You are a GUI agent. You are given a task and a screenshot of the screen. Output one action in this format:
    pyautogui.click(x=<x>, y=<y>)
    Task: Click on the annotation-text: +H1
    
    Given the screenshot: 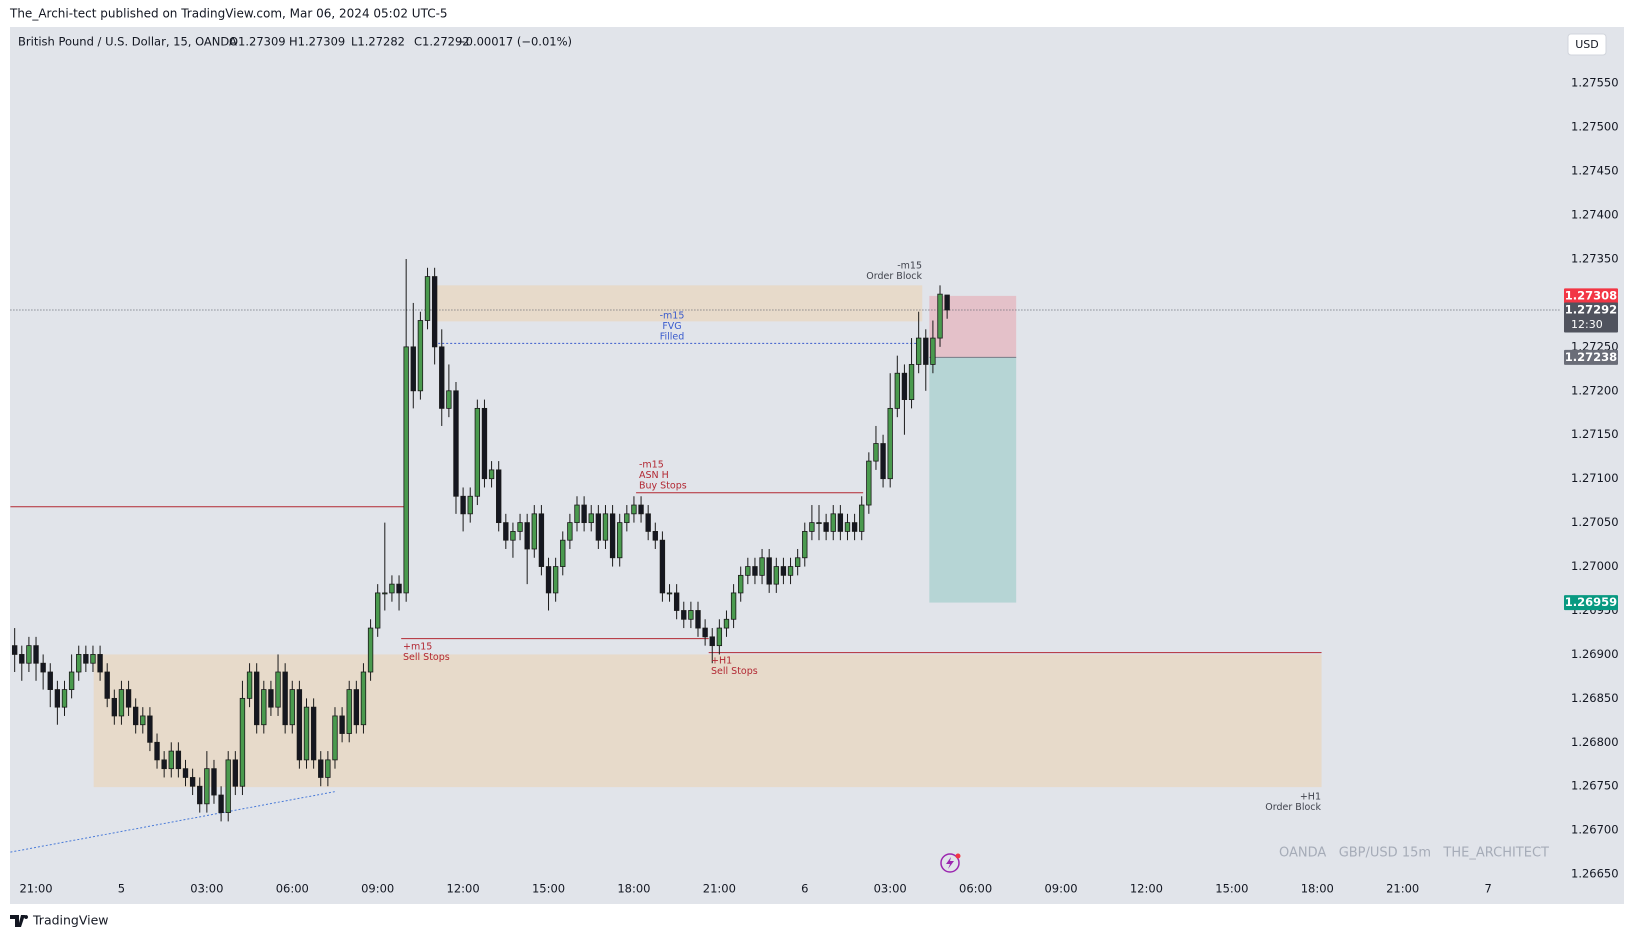 What is the action you would take?
    pyautogui.click(x=721, y=661)
    